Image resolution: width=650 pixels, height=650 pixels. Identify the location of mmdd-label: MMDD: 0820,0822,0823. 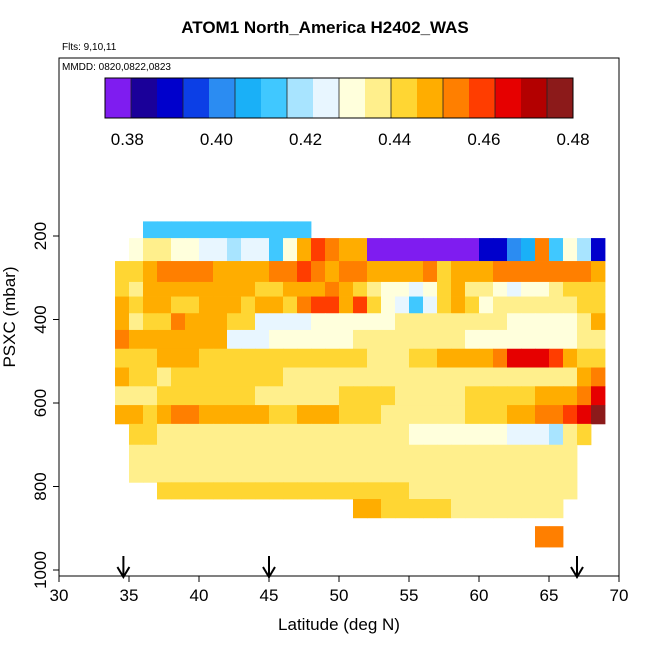
(116, 67).